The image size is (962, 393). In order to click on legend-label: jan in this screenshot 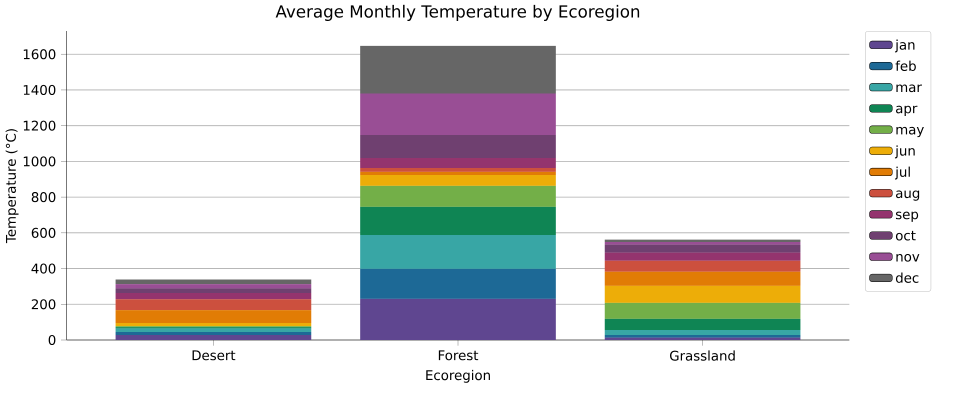, I will do `click(904, 45)`.